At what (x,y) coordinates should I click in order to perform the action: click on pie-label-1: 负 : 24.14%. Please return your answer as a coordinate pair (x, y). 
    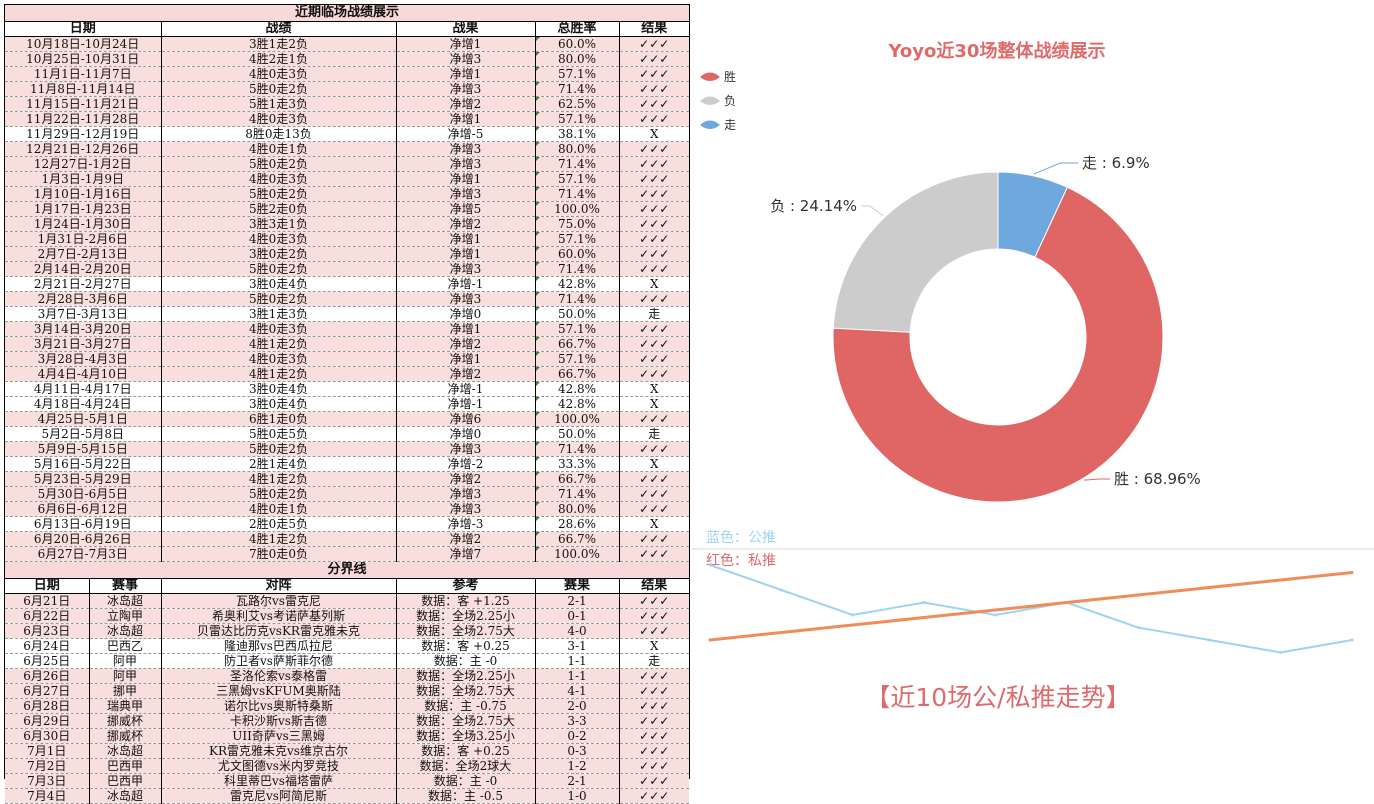
    Looking at the image, I should click on (813, 206).